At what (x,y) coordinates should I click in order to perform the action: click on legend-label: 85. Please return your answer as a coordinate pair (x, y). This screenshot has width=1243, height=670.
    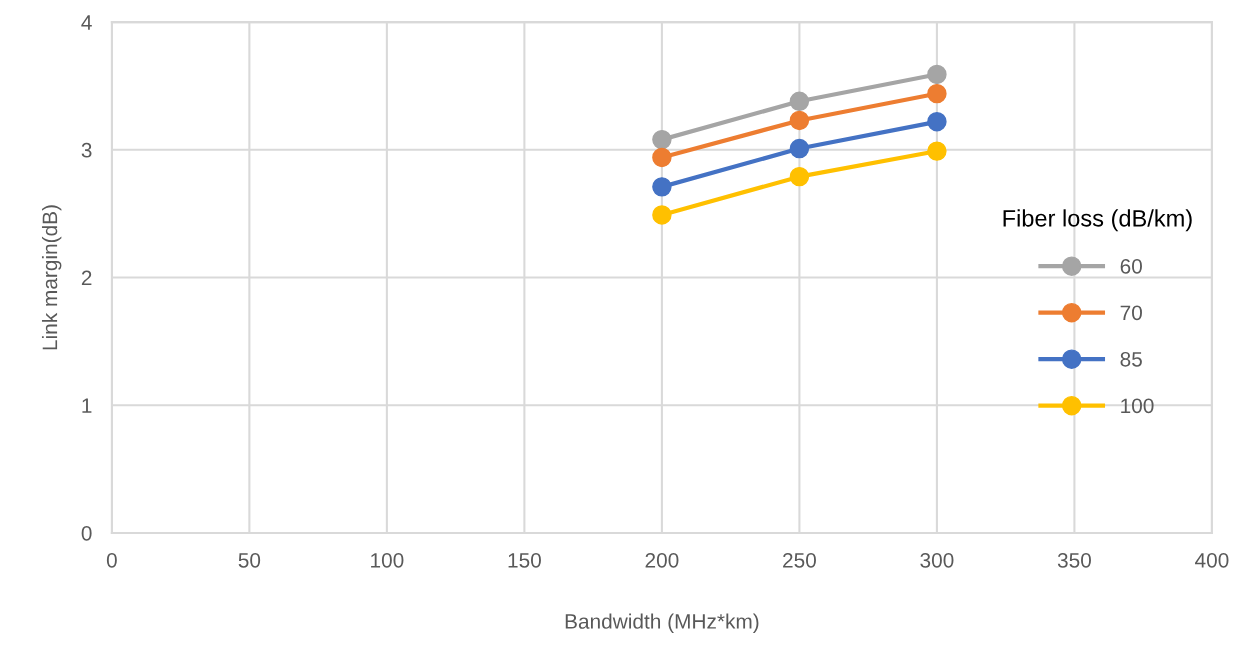
    Looking at the image, I should click on (1131, 359).